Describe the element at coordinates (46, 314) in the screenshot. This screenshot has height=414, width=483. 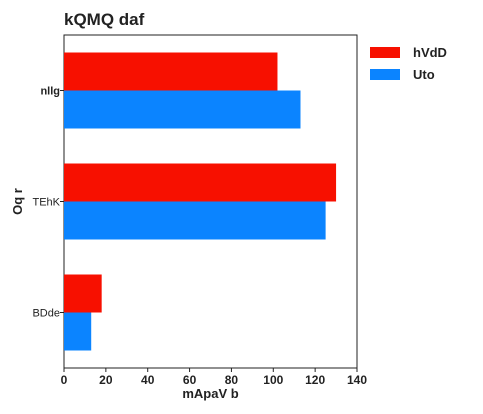
I see `y-tick-label: BDde` at that location.